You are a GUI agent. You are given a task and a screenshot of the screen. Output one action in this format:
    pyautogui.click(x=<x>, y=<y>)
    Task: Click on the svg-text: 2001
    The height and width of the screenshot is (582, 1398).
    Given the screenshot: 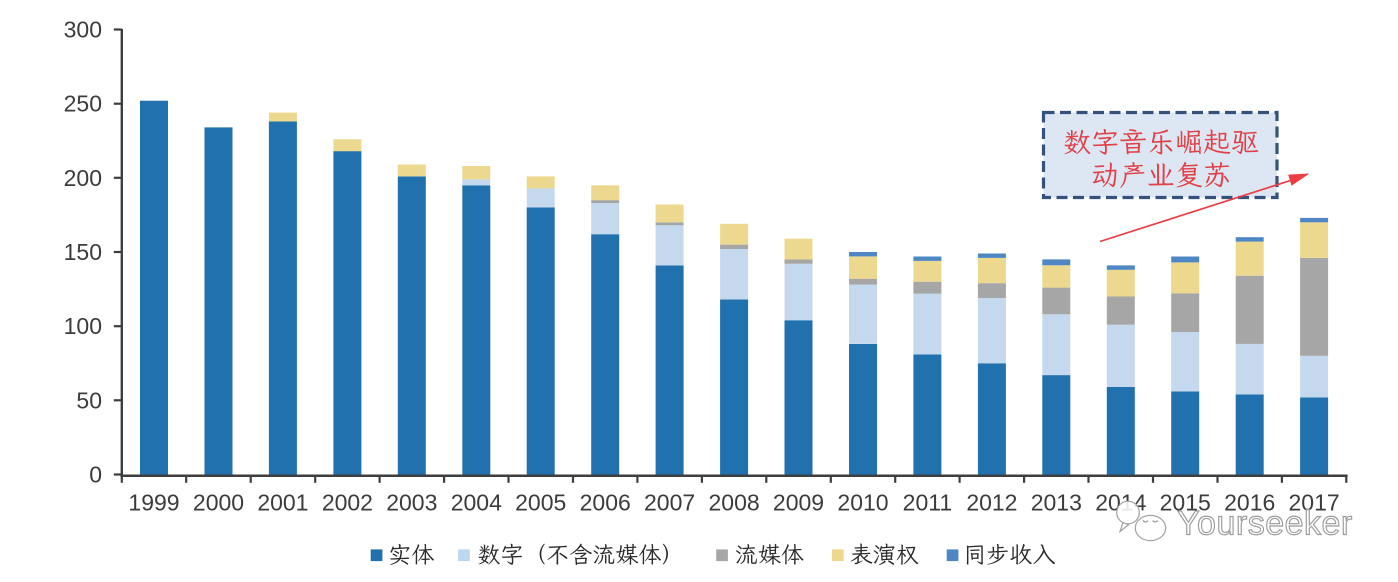 What is the action you would take?
    pyautogui.click(x=282, y=503)
    